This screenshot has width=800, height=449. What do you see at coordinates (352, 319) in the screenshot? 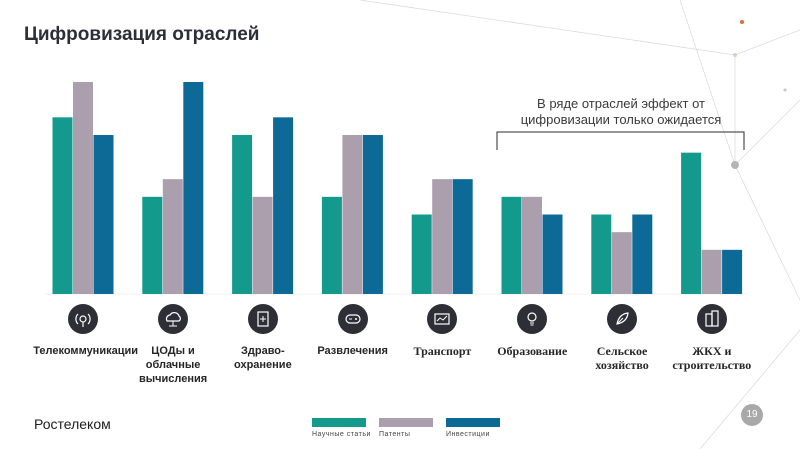
I see `gamepad-icon` at bounding box center [352, 319].